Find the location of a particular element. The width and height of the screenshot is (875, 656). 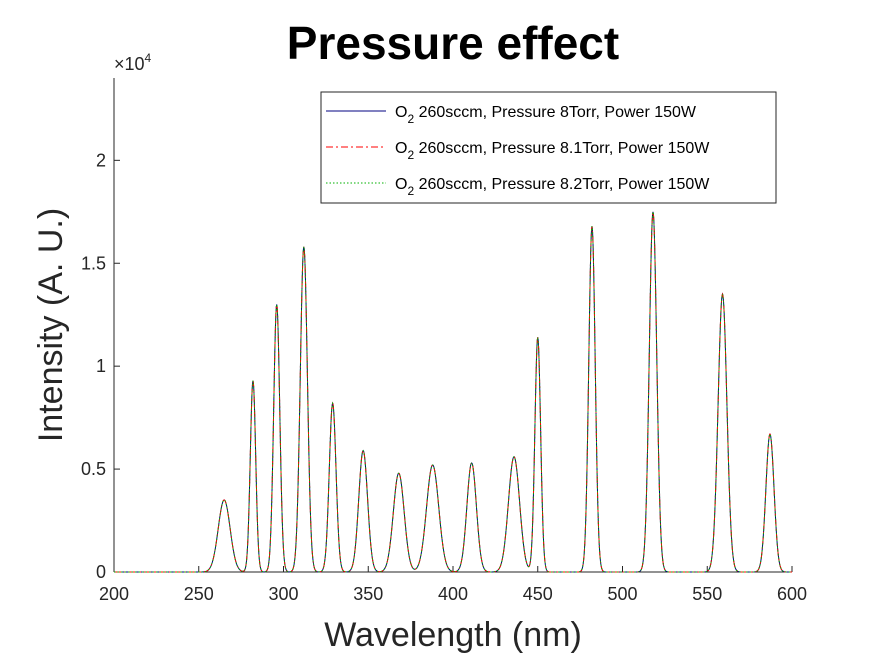

x-tick-label: 350 is located at coordinates (368, 594).